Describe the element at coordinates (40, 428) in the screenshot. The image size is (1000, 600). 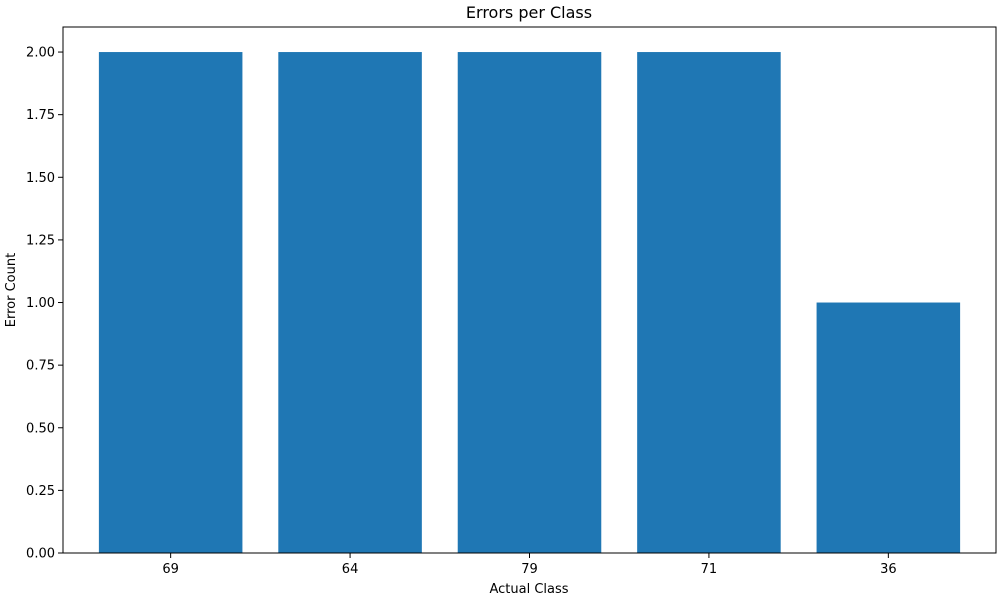
I see `y-tick-label: 0.50` at that location.